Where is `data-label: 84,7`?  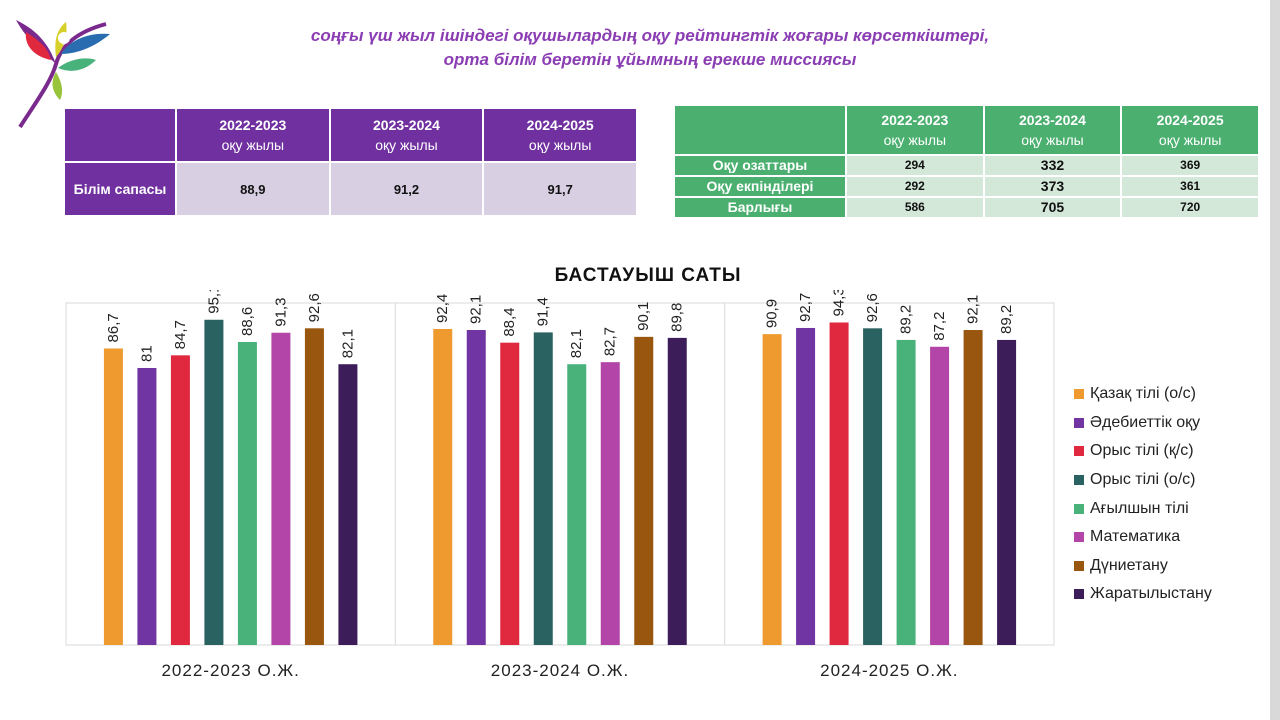
data-label: 84,7 is located at coordinates (180, 334).